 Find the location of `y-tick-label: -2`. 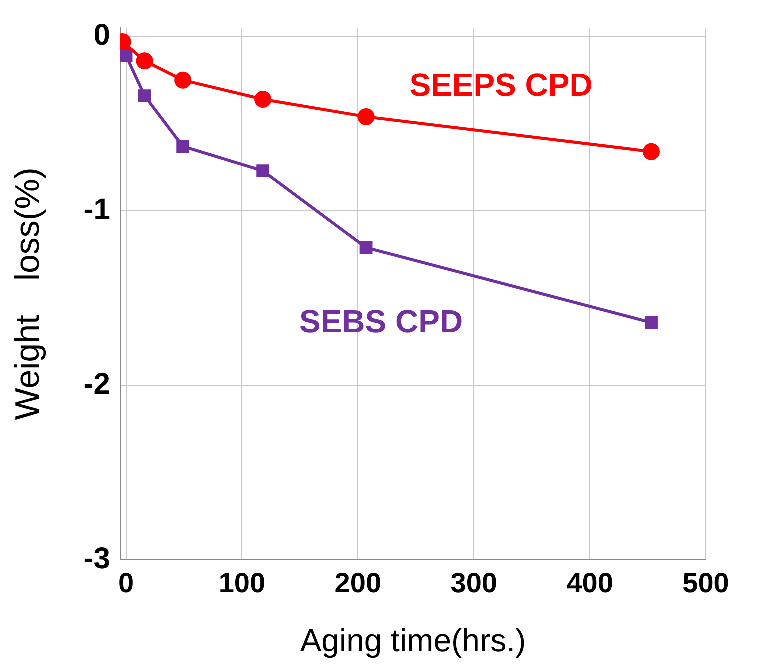

y-tick-label: -2 is located at coordinates (97, 384).